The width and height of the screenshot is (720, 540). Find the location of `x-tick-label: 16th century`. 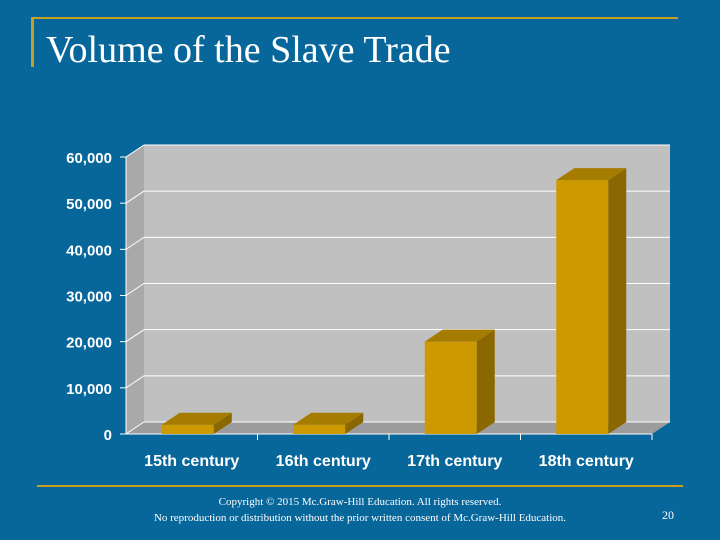

x-tick-label: 16th century is located at coordinates (323, 461).